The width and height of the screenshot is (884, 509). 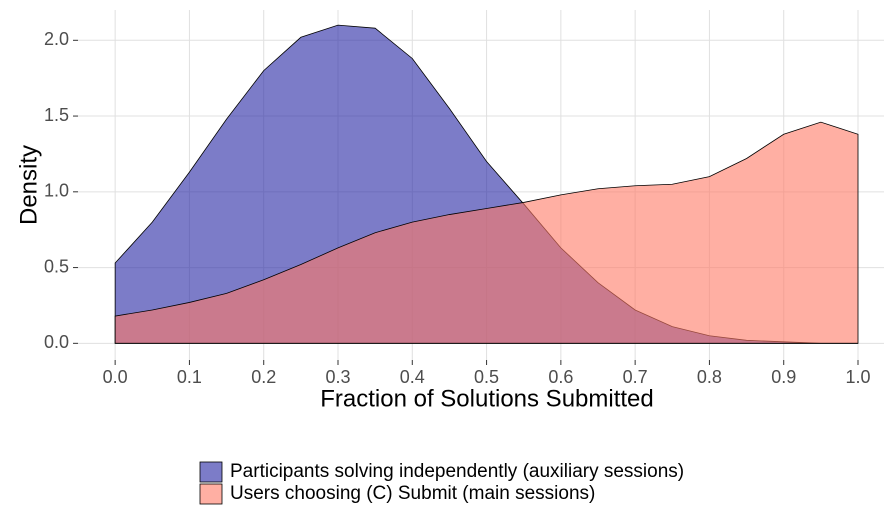 What do you see at coordinates (486, 377) in the screenshot?
I see `x-tick-label: 0.5` at bounding box center [486, 377].